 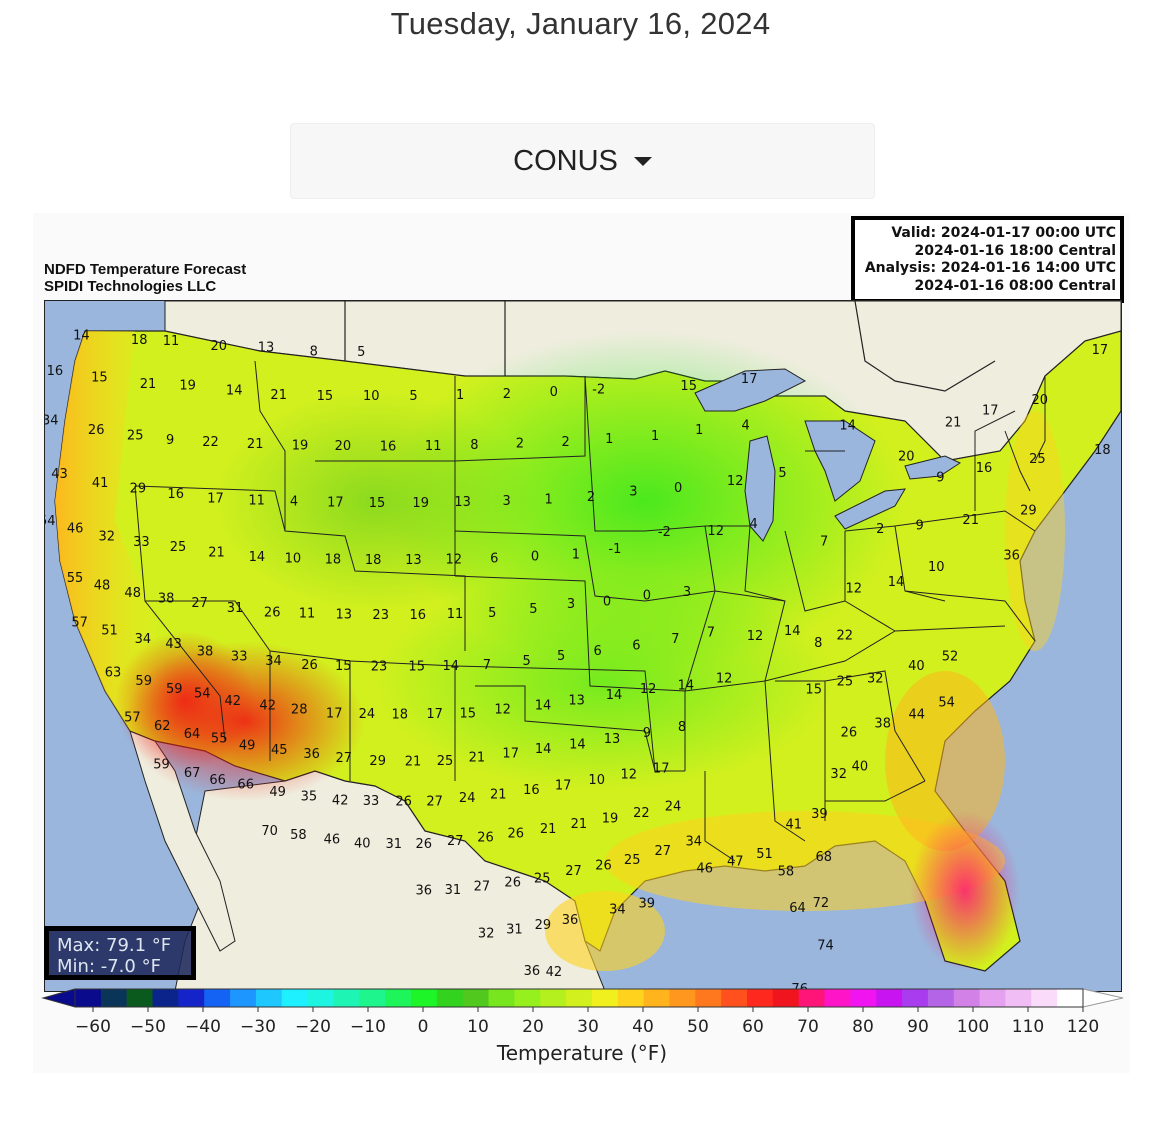 What do you see at coordinates (59, 474) in the screenshot?
I see `temperature-label: 43` at bounding box center [59, 474].